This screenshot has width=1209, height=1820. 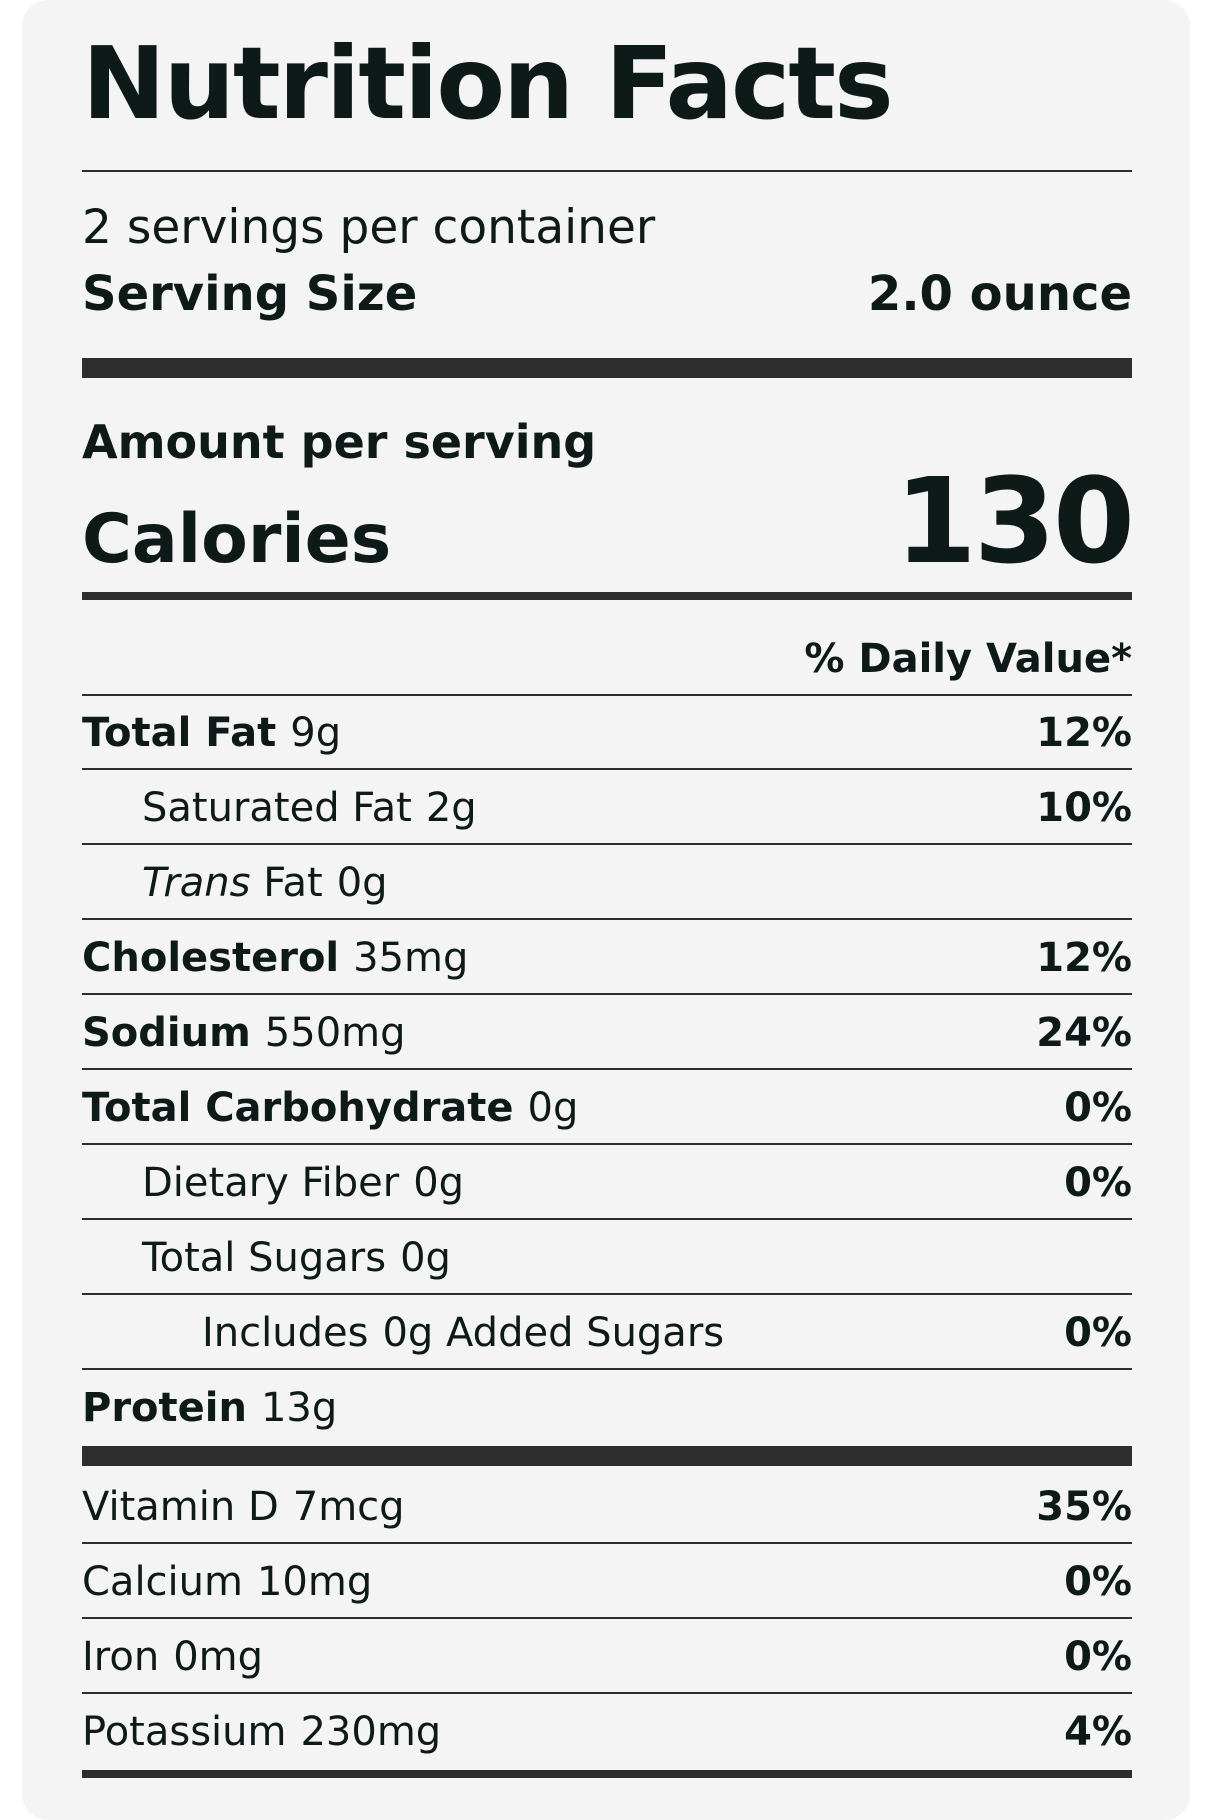 I want to click on nutrient-name: Fat, so click(x=293, y=883).